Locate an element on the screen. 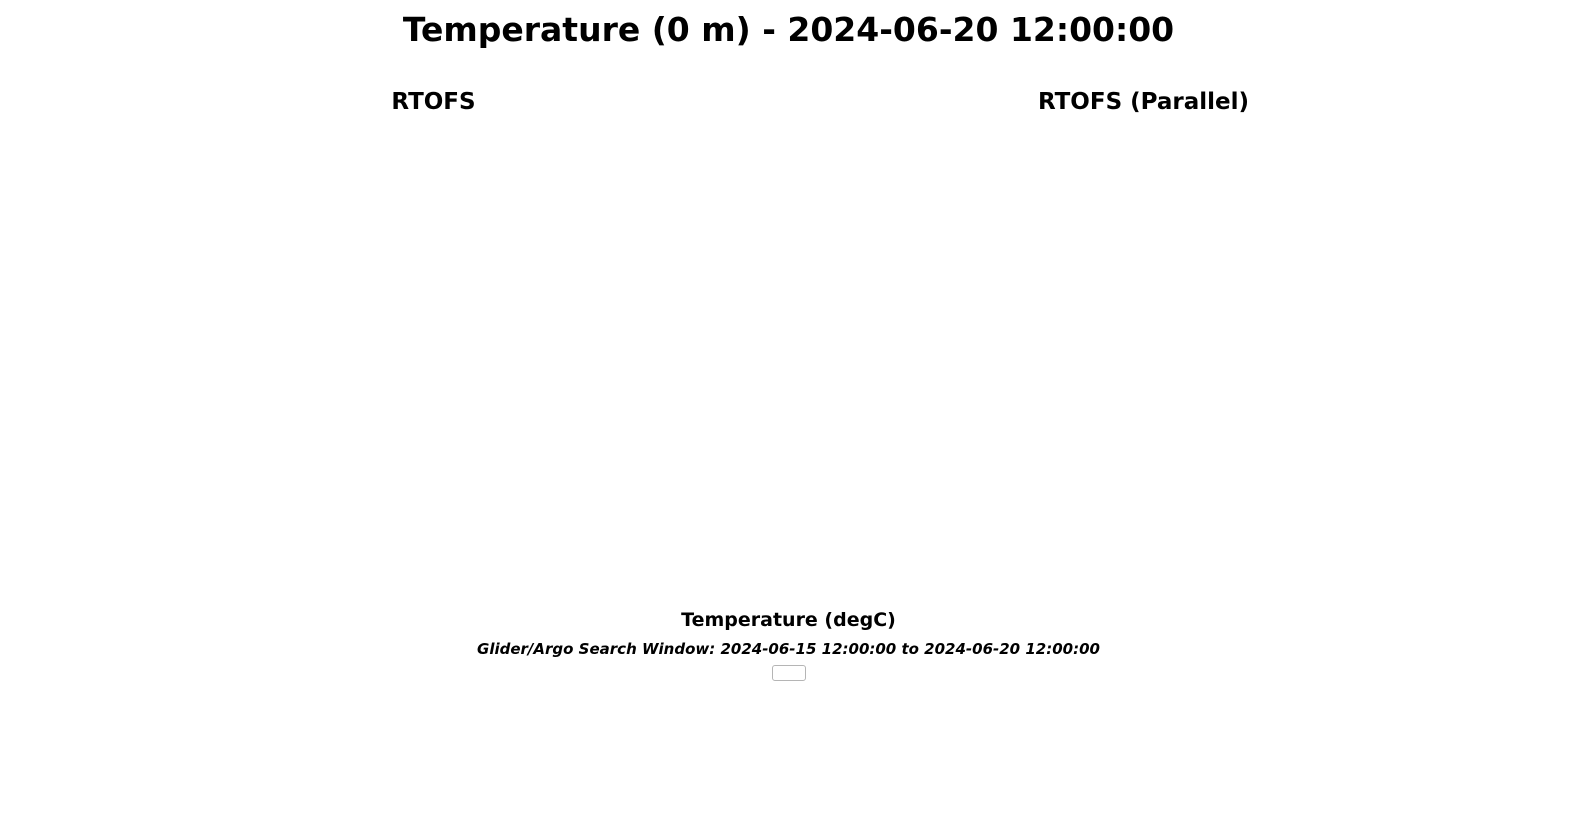  colorbar-tick-labels is located at coordinates (788, 595).